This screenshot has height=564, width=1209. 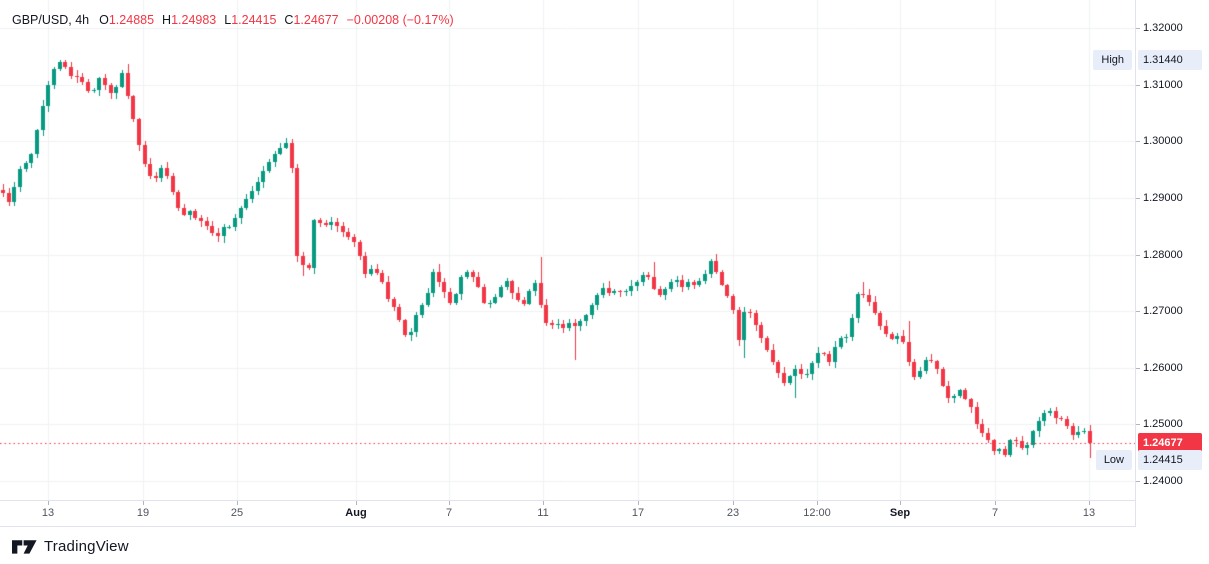 I want to click on price-axis-label: 1.31000, so click(x=1163, y=84).